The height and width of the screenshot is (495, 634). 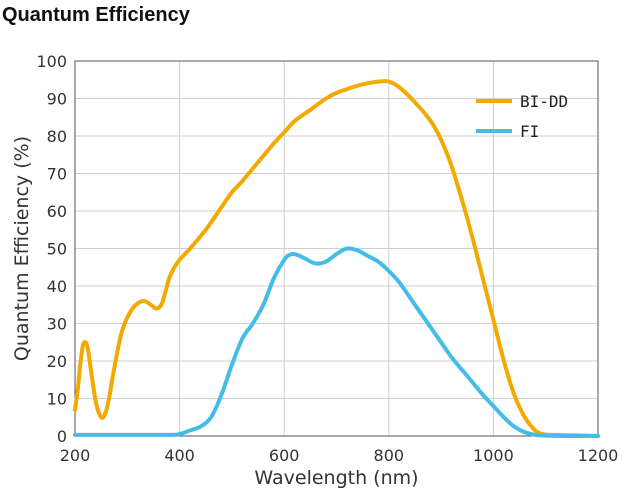 I want to click on x-tick-label: 200, so click(x=75, y=455).